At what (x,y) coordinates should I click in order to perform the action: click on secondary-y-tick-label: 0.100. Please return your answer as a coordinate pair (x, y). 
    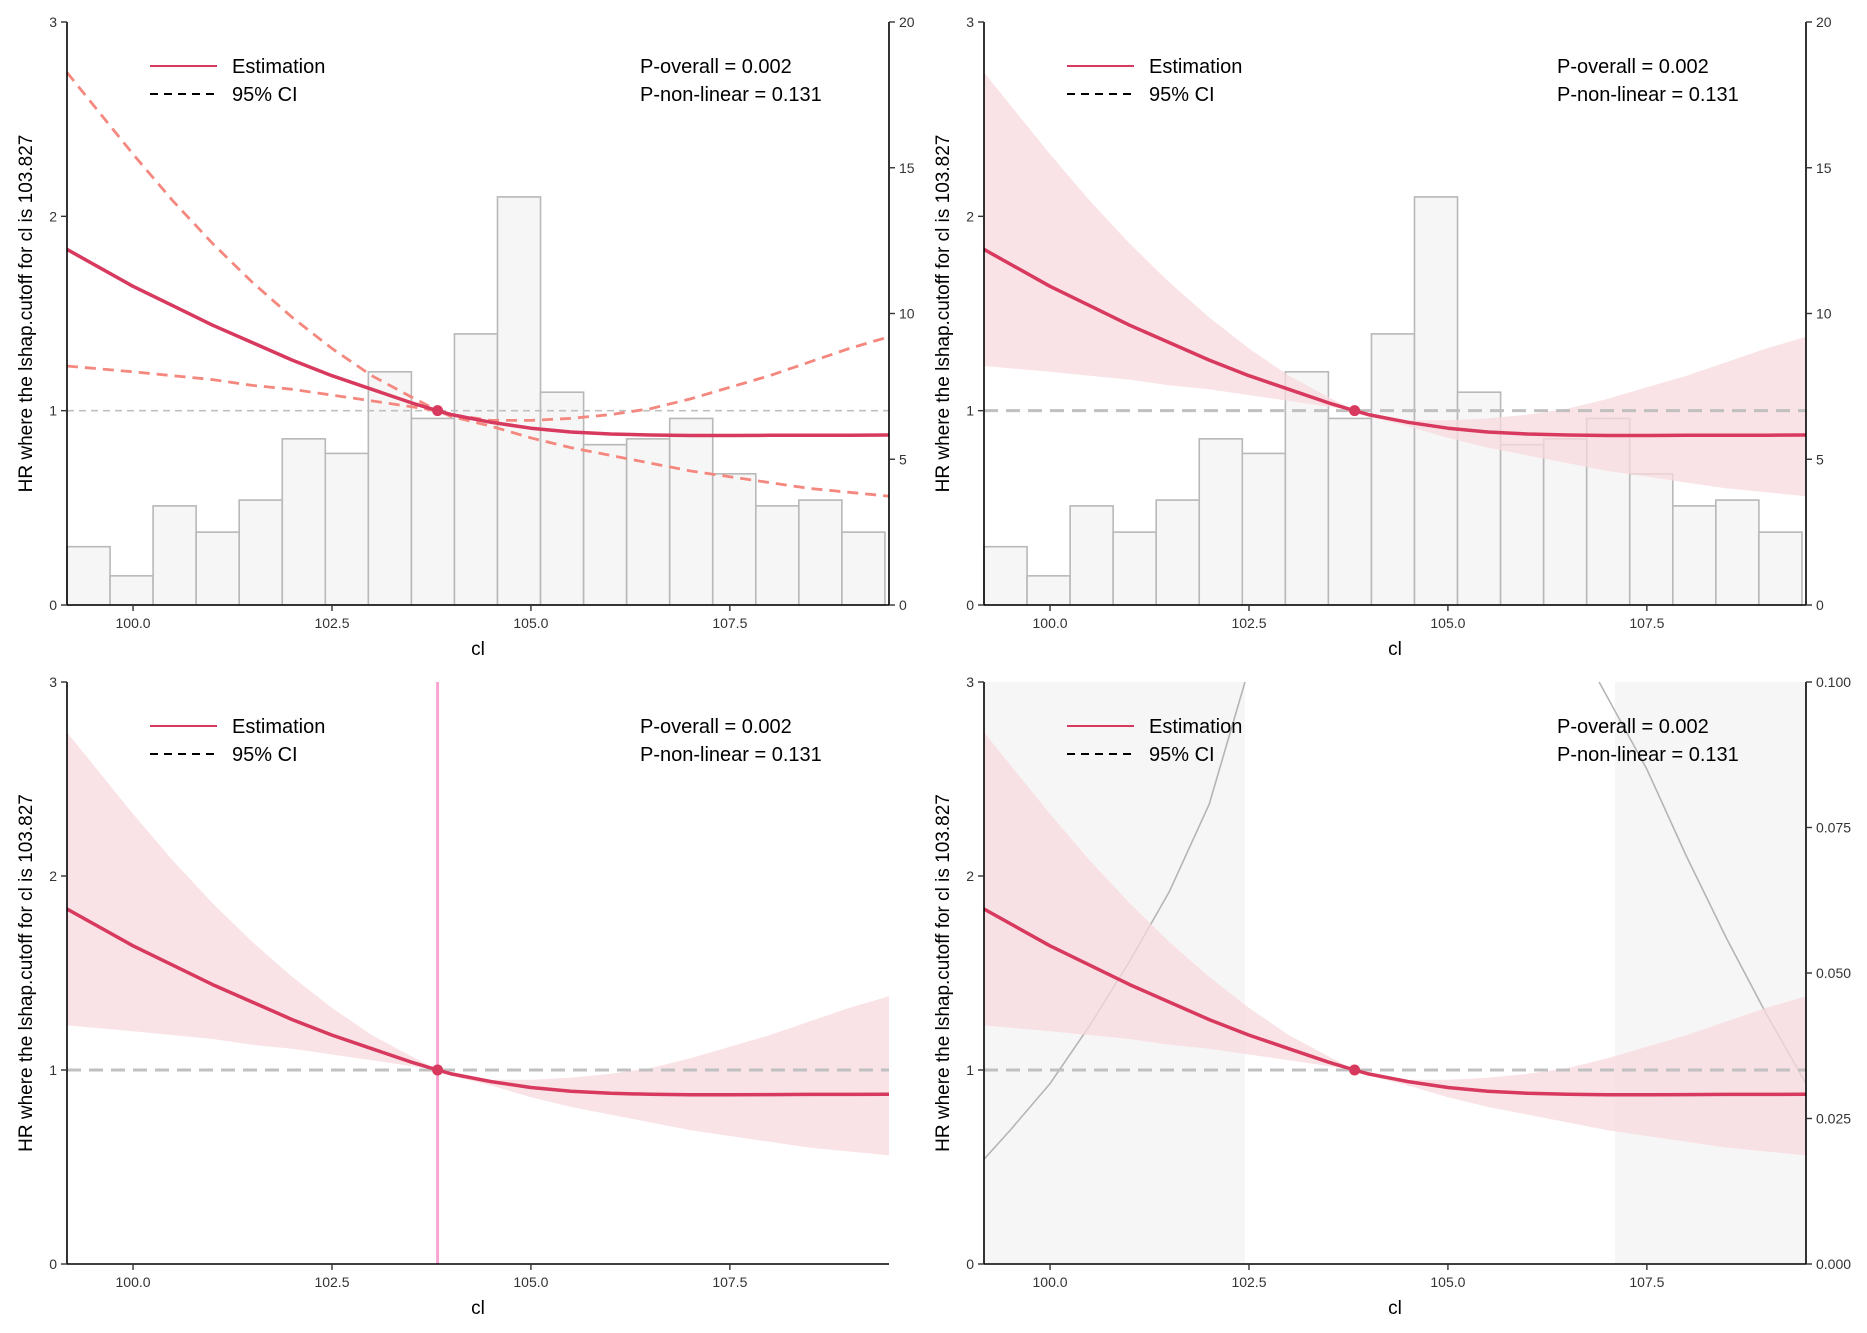
    Looking at the image, I should click on (1833, 682).